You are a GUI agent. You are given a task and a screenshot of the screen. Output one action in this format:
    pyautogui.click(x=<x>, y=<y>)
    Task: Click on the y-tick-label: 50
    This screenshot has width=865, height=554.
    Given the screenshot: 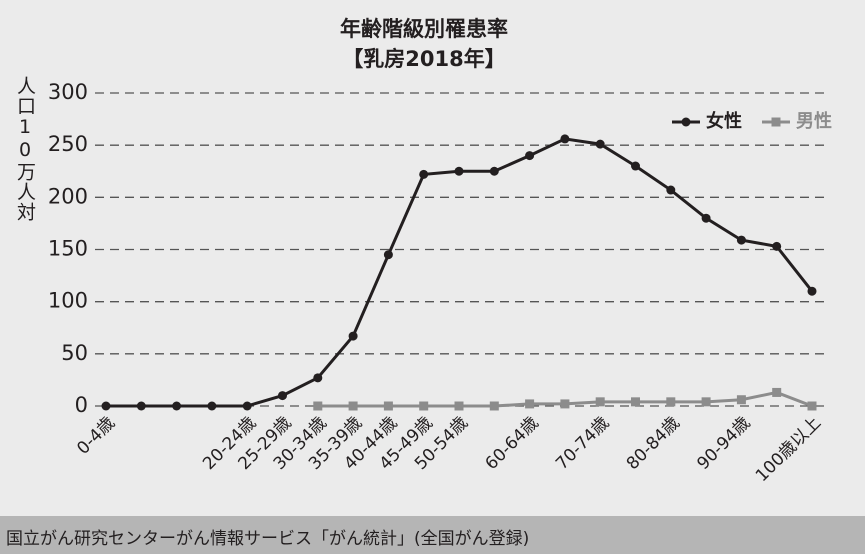 What is the action you would take?
    pyautogui.click(x=74, y=353)
    